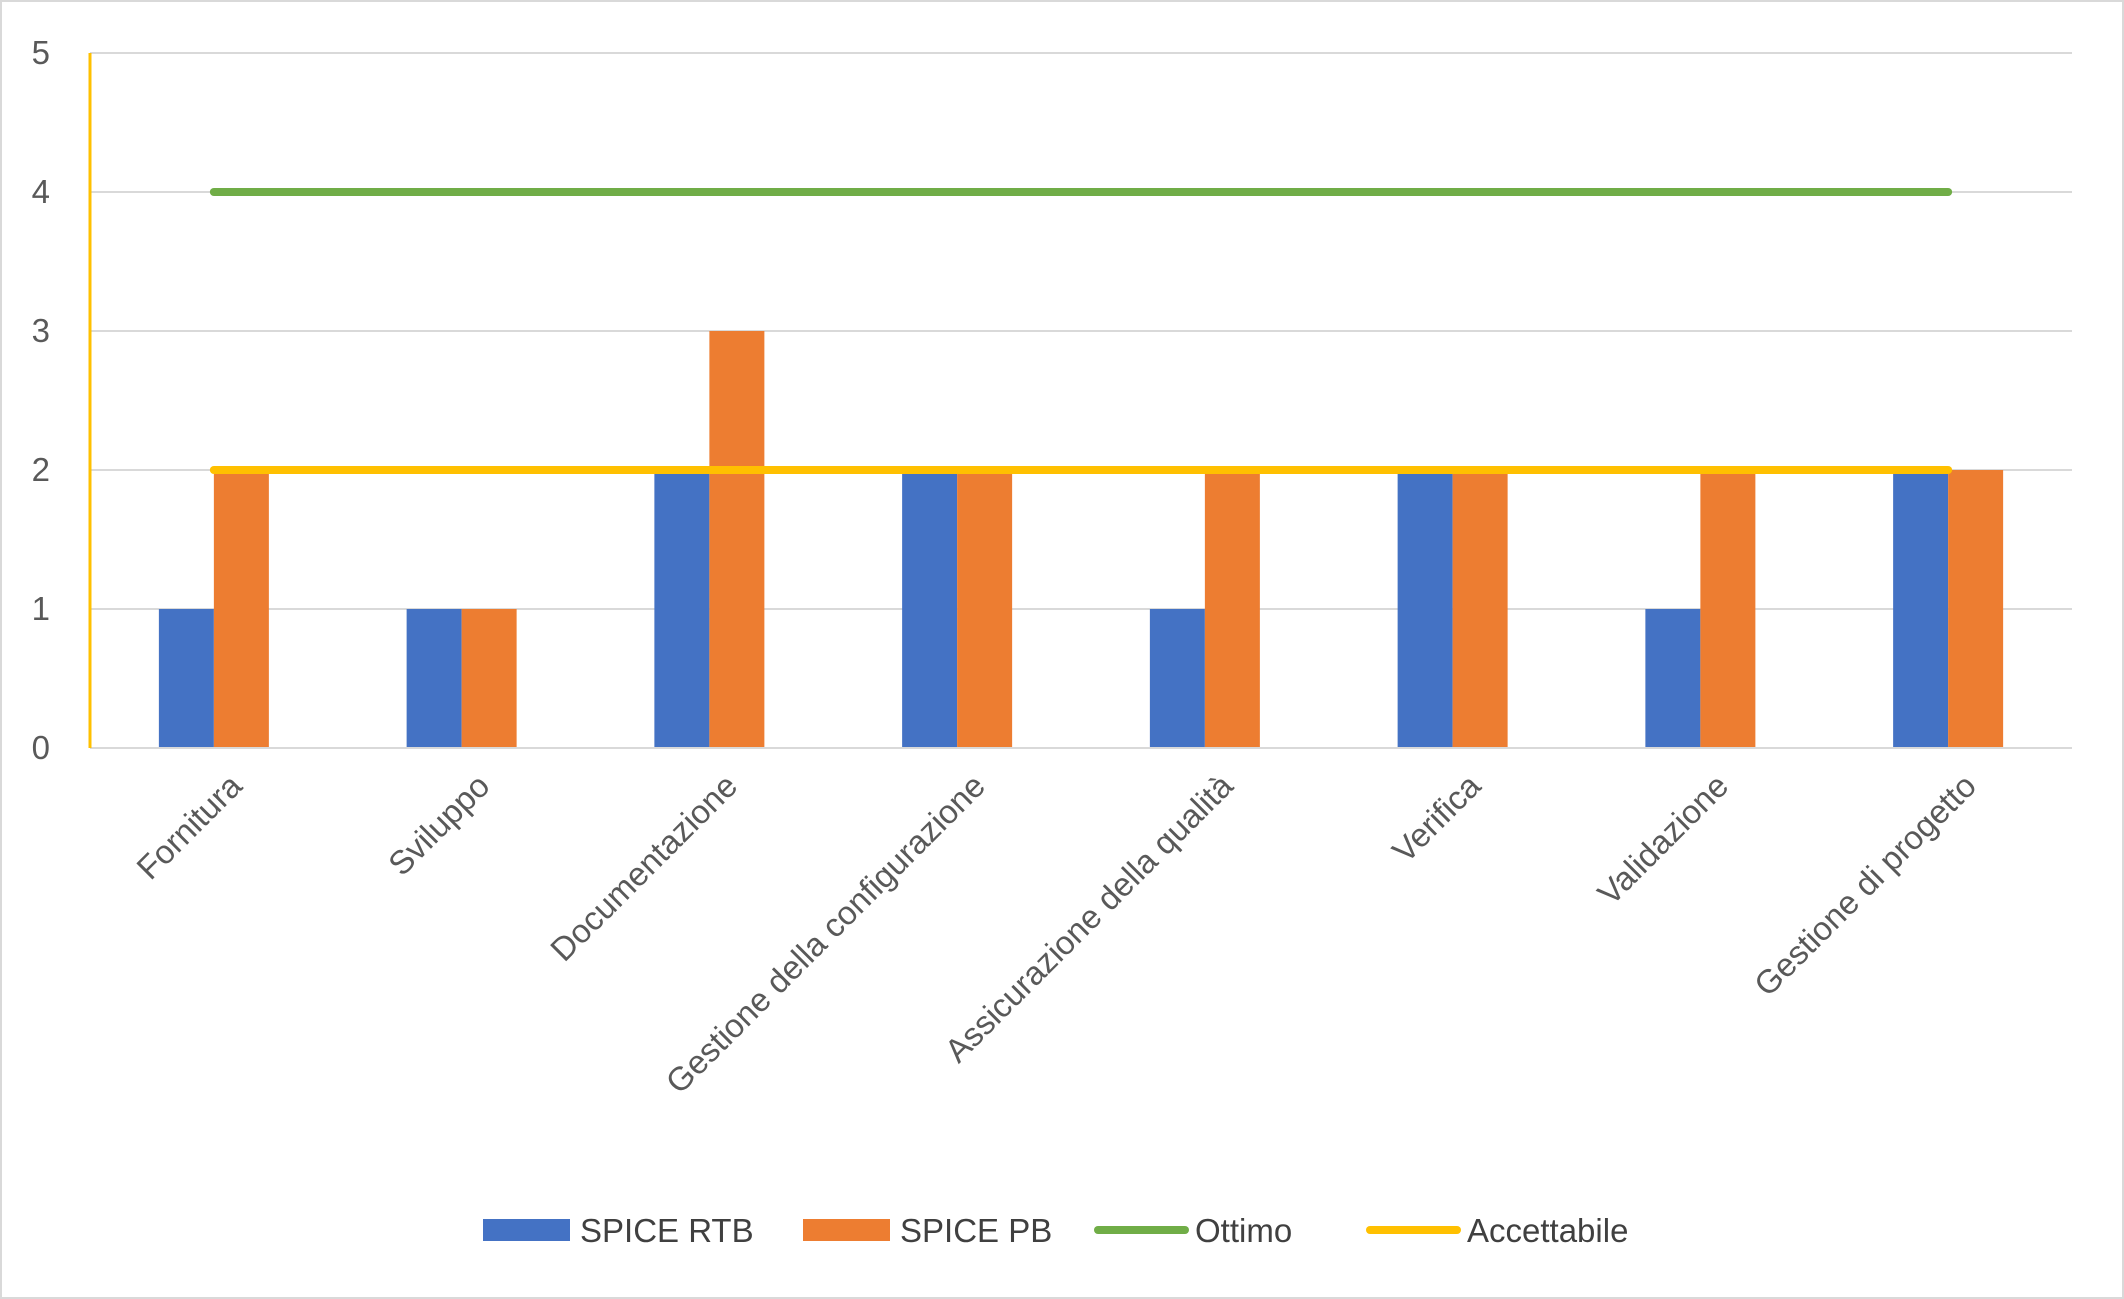 The height and width of the screenshot is (1299, 2124). What do you see at coordinates (41, 191) in the screenshot?
I see `y-tick-label: 4` at bounding box center [41, 191].